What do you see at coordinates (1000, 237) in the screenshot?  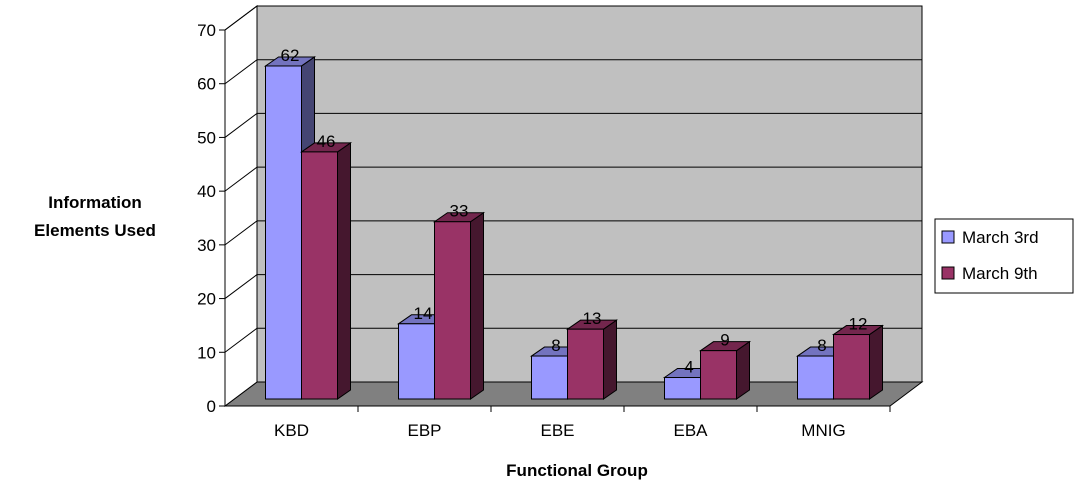 I see `legend-label-march-3rd: March 3rd` at bounding box center [1000, 237].